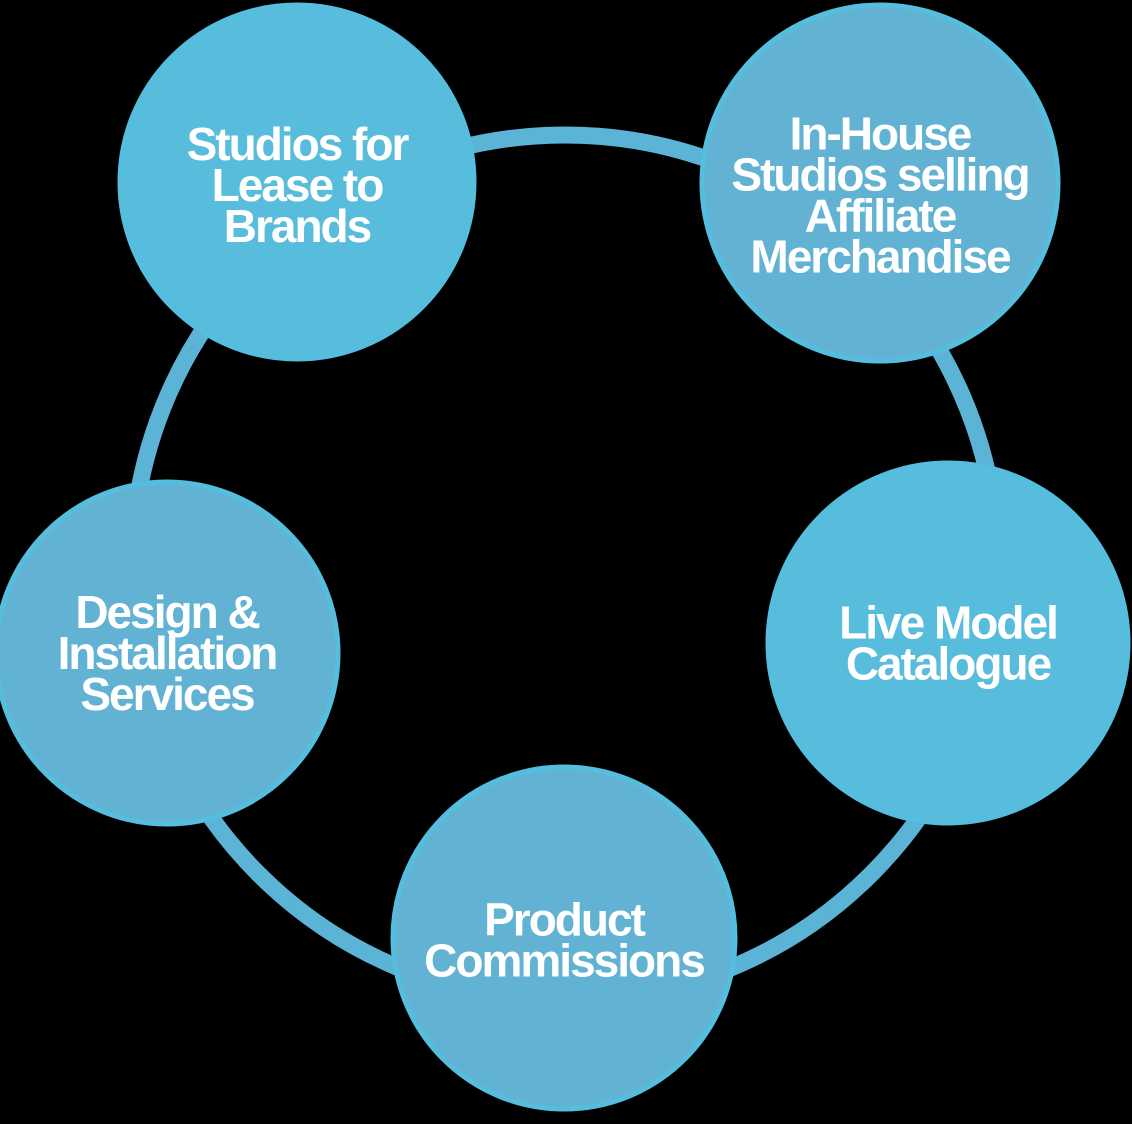 Image resolution: width=1132 pixels, height=1124 pixels. Describe the element at coordinates (564, 961) in the screenshot. I see `node-label-line: Commissions` at that location.